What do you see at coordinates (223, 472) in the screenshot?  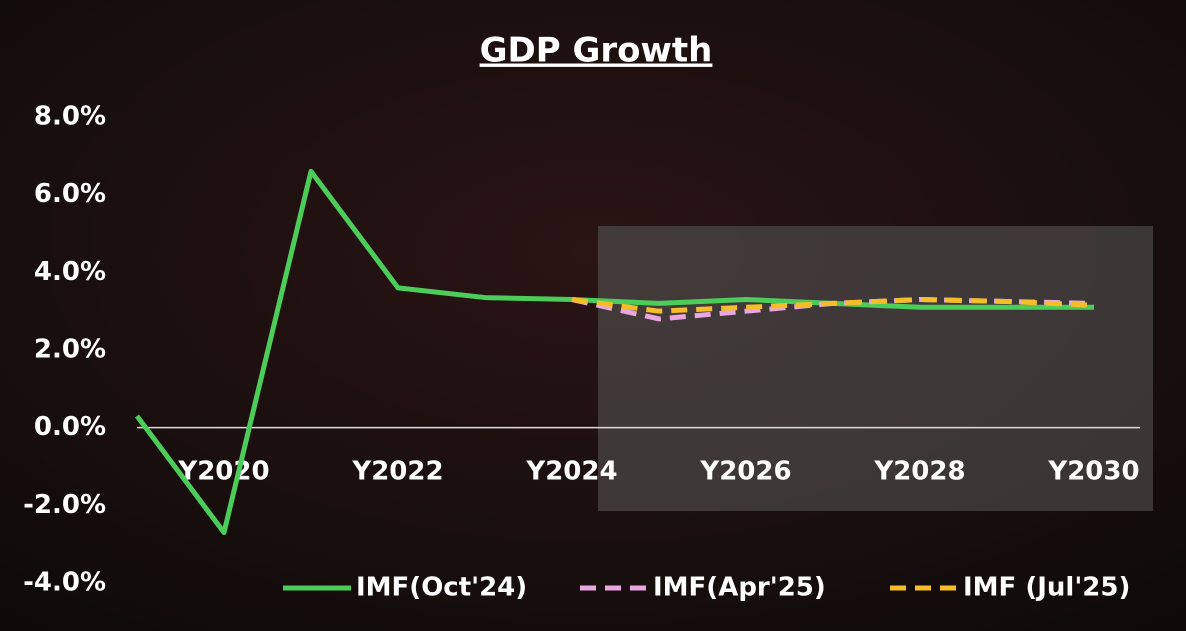 I see `x-tick-label: Y2020` at bounding box center [223, 472].